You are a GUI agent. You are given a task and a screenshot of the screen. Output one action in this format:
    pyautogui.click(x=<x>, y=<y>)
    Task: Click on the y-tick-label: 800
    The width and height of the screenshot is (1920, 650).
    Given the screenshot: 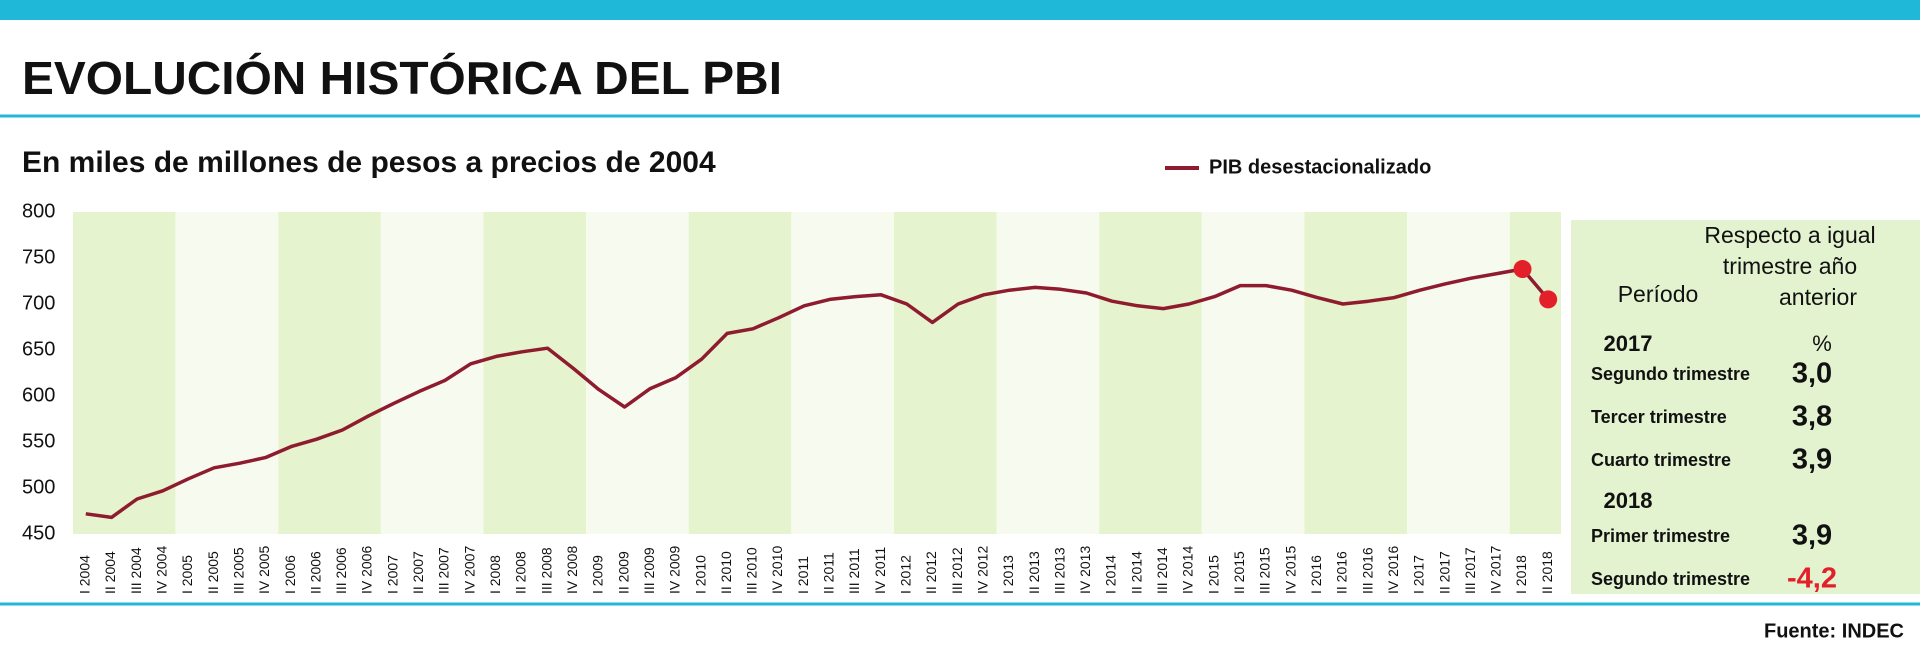 What is the action you would take?
    pyautogui.click(x=38, y=211)
    